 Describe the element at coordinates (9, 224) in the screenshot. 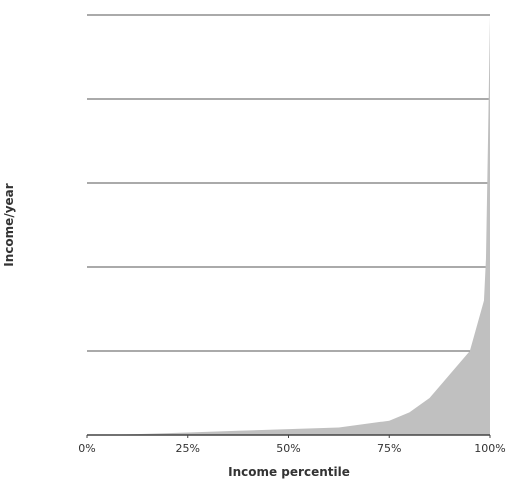

I see `y-axis-title: Income/year` at that location.